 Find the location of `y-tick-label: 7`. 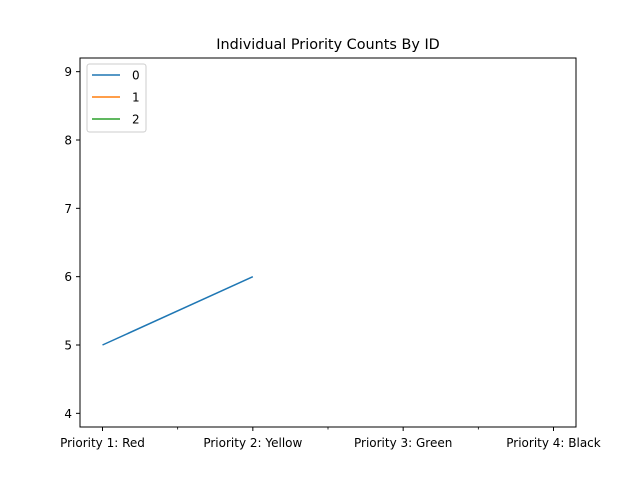

y-tick-label: 7 is located at coordinates (68, 209).